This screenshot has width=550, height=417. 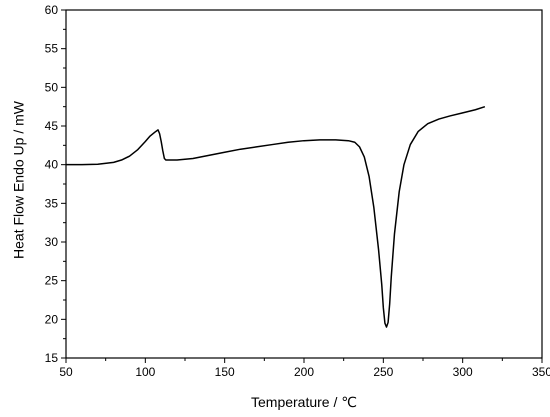 I want to click on x-tick-label: 150, so click(x=225, y=372).